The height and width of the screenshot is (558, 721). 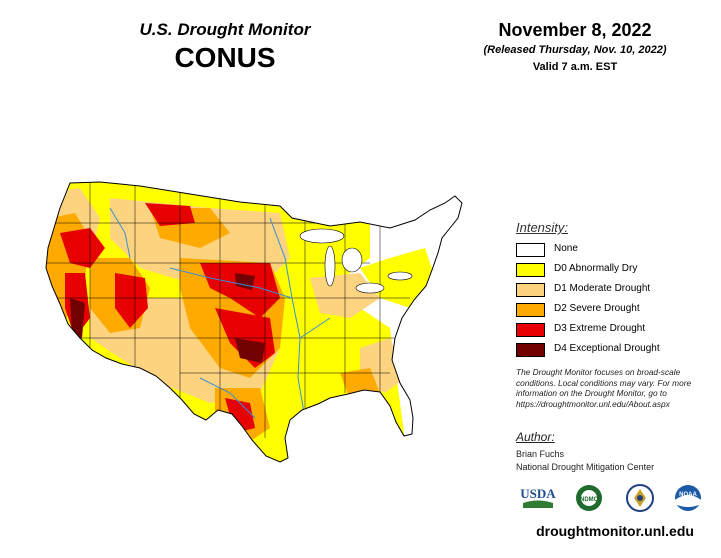 I want to click on svg-text: NDMC, so click(x=589, y=500).